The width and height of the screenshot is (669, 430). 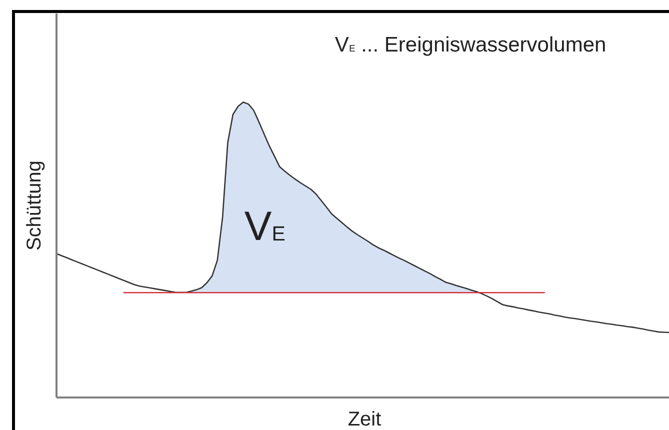 What do you see at coordinates (470, 44) in the screenshot?
I see `text: VE ... Ereigniswasservolumen` at bounding box center [470, 44].